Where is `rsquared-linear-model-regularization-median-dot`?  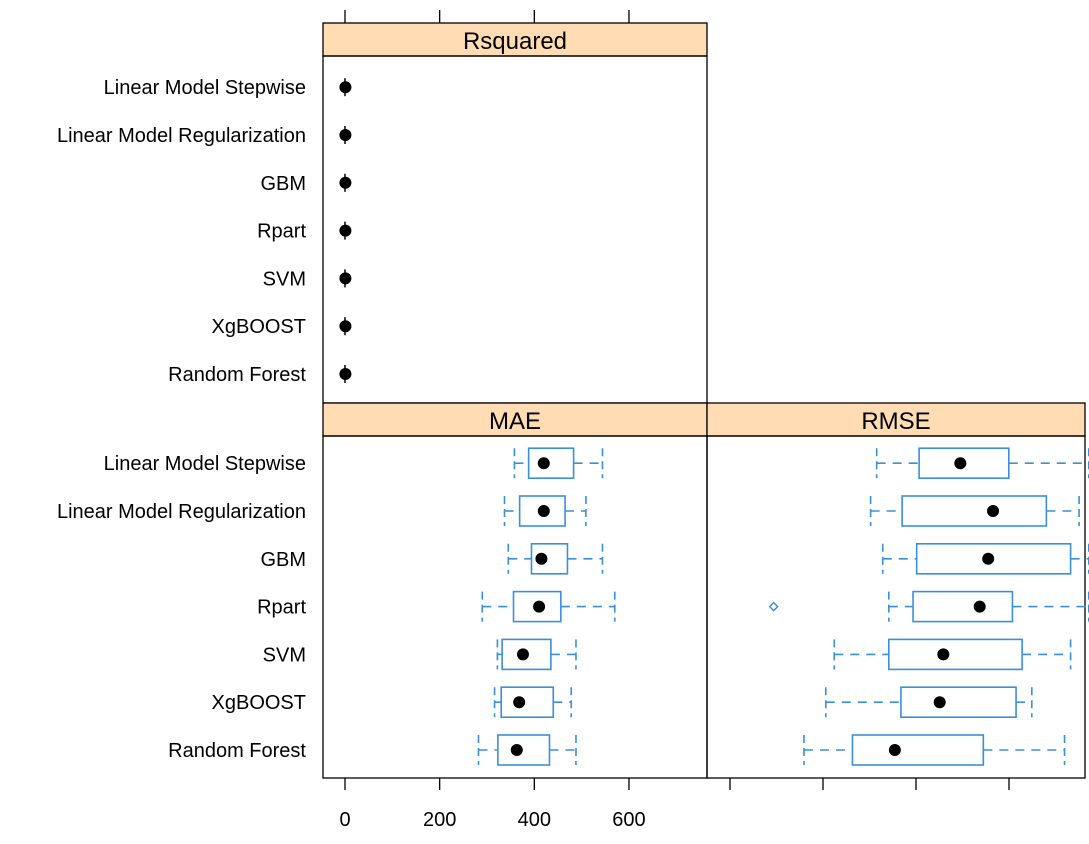 rsquared-linear-model-regularization-median-dot is located at coordinates (345, 135).